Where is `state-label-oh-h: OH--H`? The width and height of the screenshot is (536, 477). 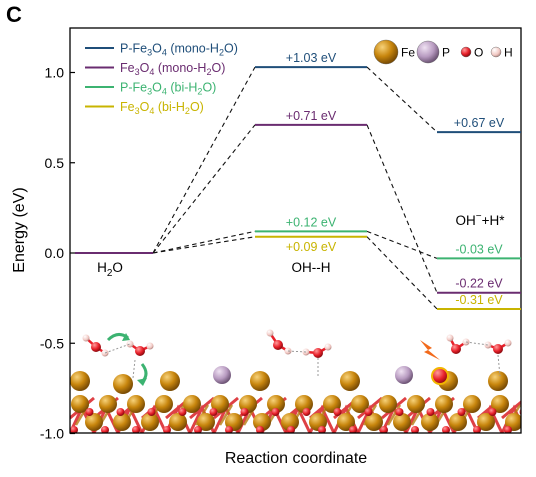
state-label-oh-h: OH--H is located at coordinates (311, 267).